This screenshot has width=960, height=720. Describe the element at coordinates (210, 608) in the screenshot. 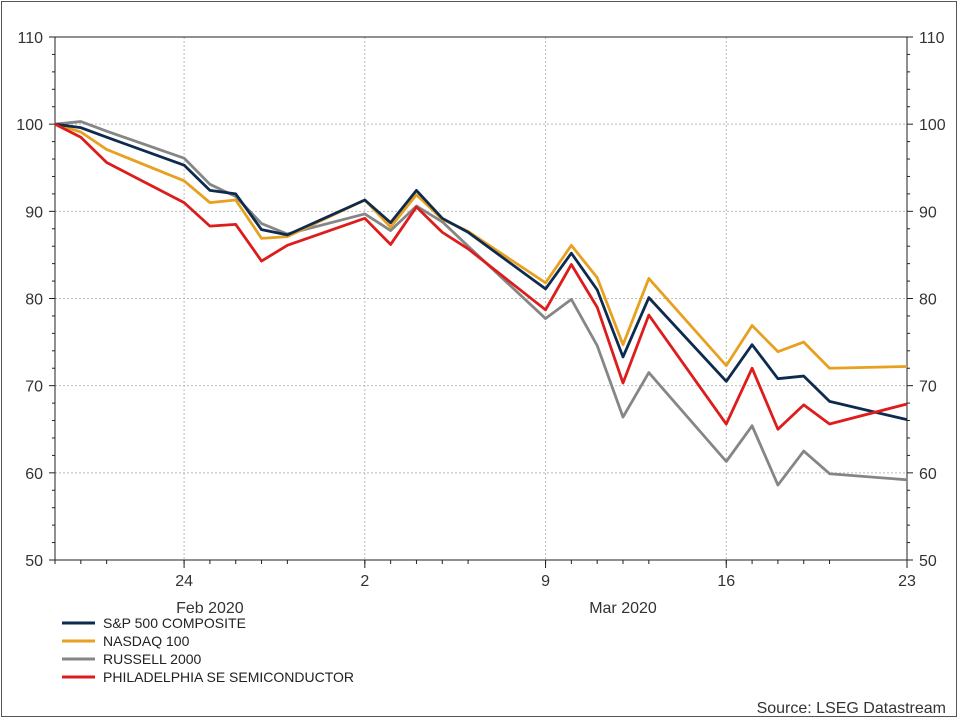

I see `x-month-label: Feb 2020` at that location.